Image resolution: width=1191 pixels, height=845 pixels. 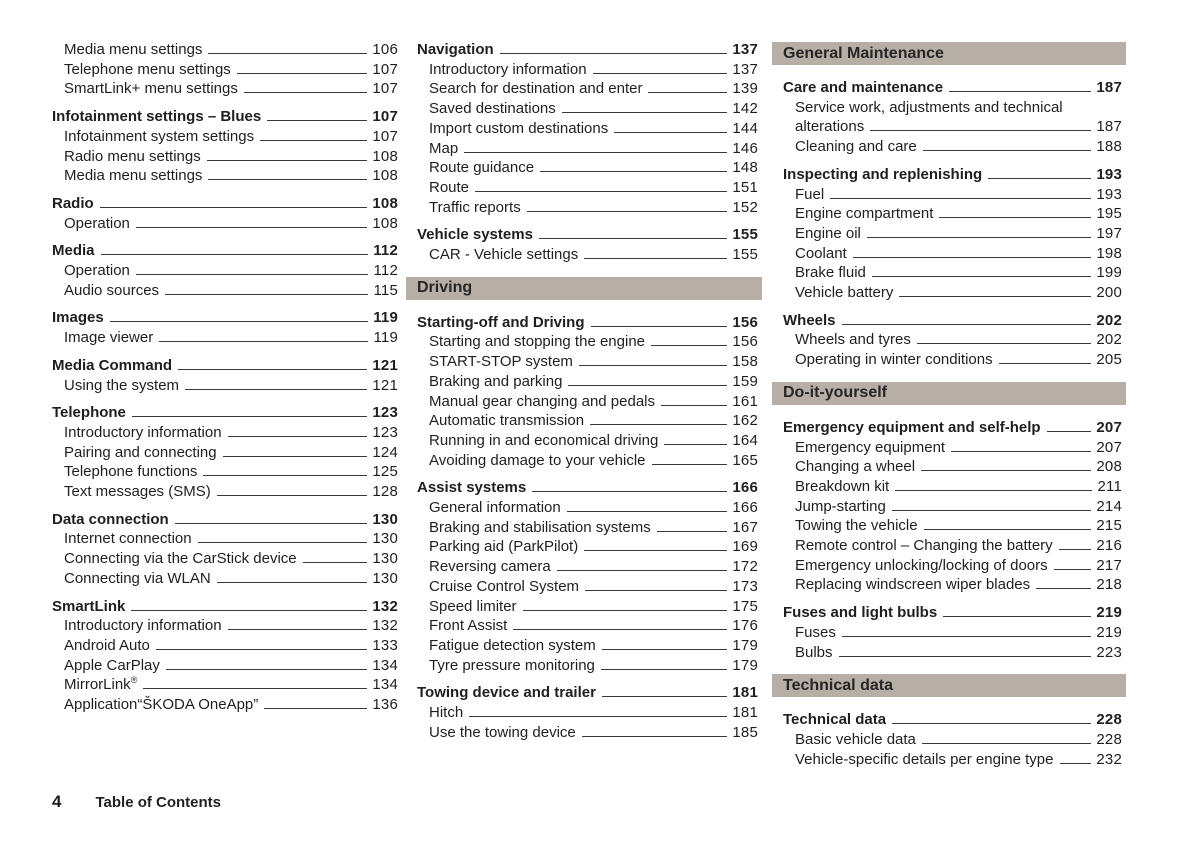 I want to click on toc-group: Media 112 Operation 112 Audio sources 115, so click(x=221, y=270).